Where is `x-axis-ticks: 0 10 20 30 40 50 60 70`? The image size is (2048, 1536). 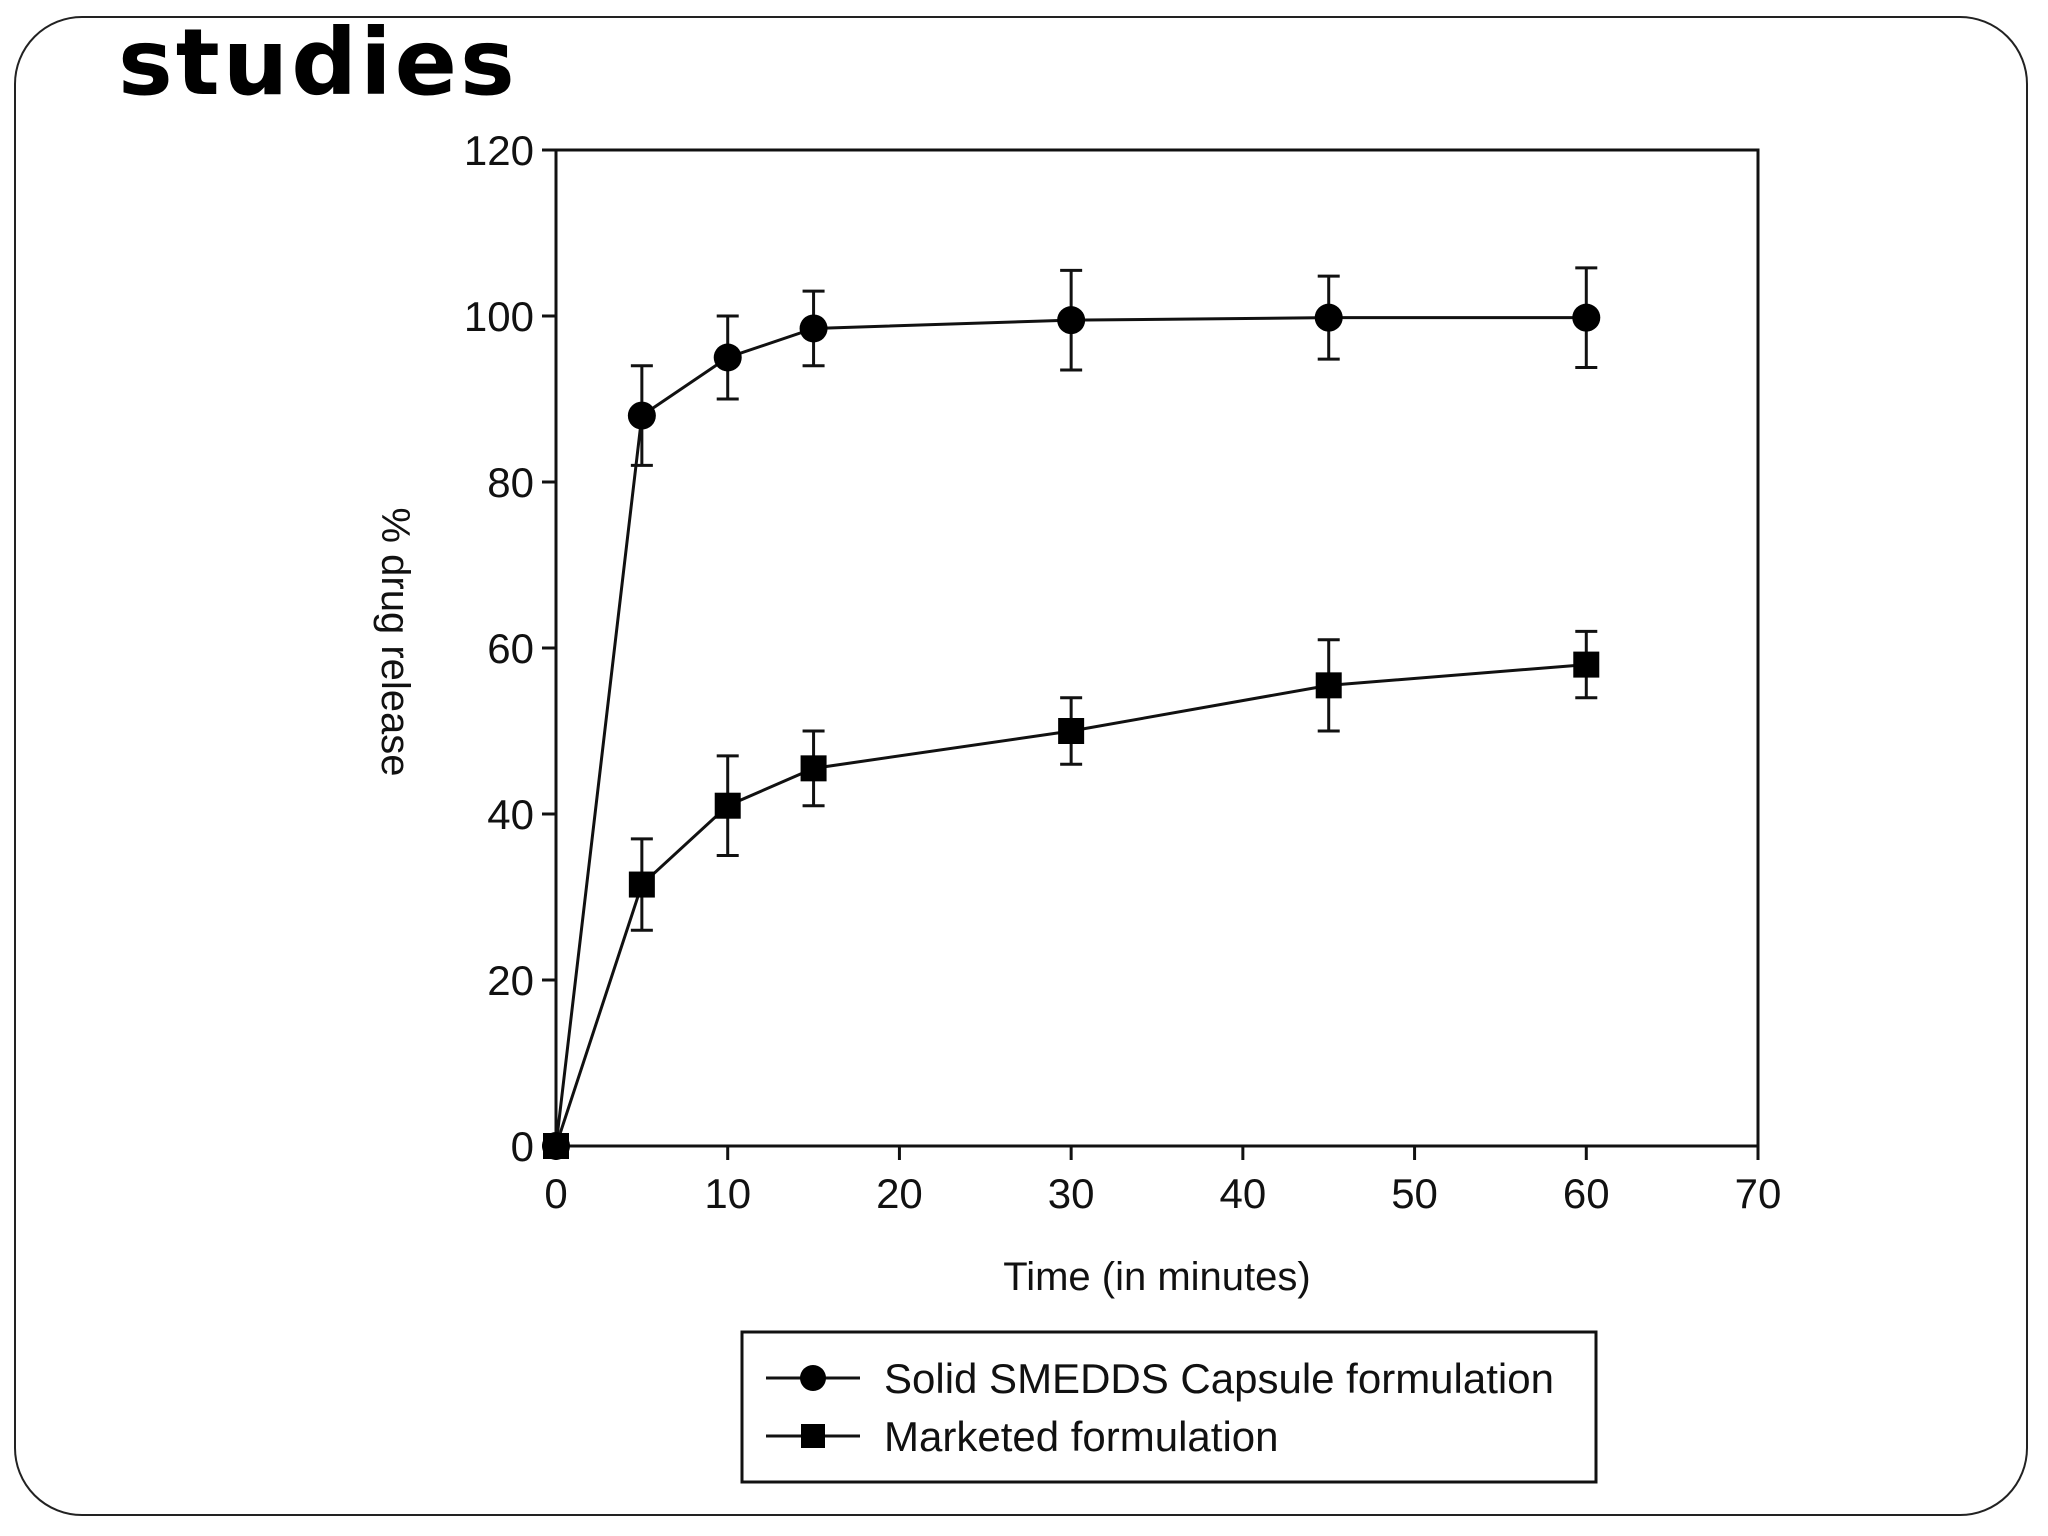
x-axis-ticks: 0 10 20 30 40 50 60 70 is located at coordinates (1162, 1181).